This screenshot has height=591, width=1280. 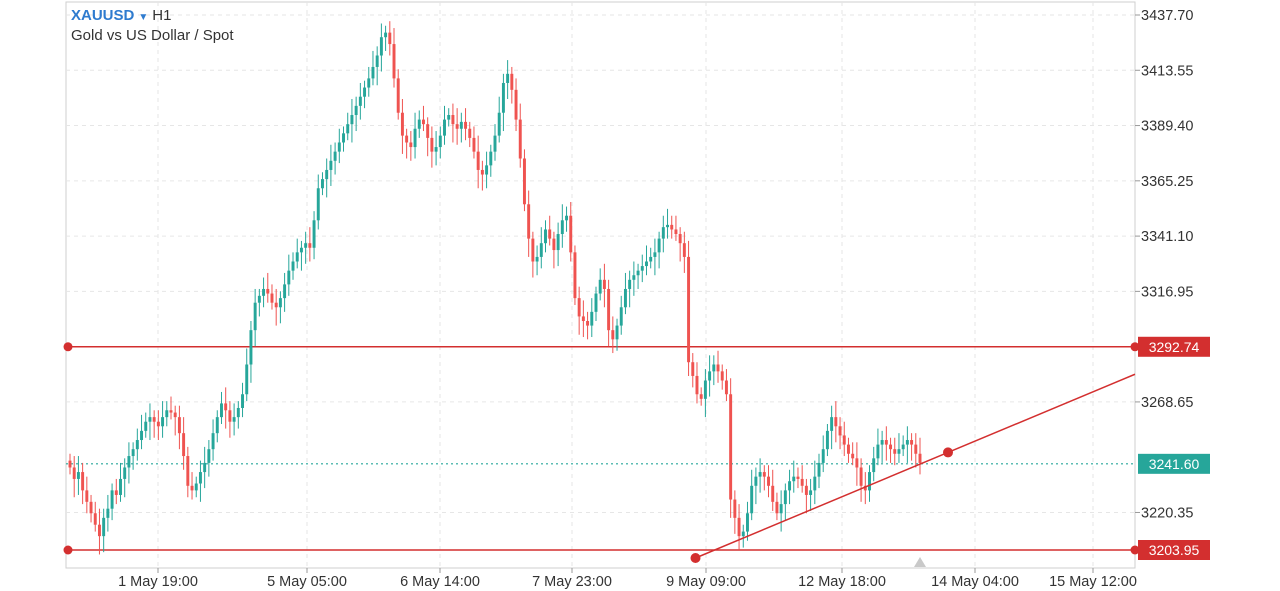 What do you see at coordinates (920, 562) in the screenshot?
I see `time-marker-icon` at bounding box center [920, 562].